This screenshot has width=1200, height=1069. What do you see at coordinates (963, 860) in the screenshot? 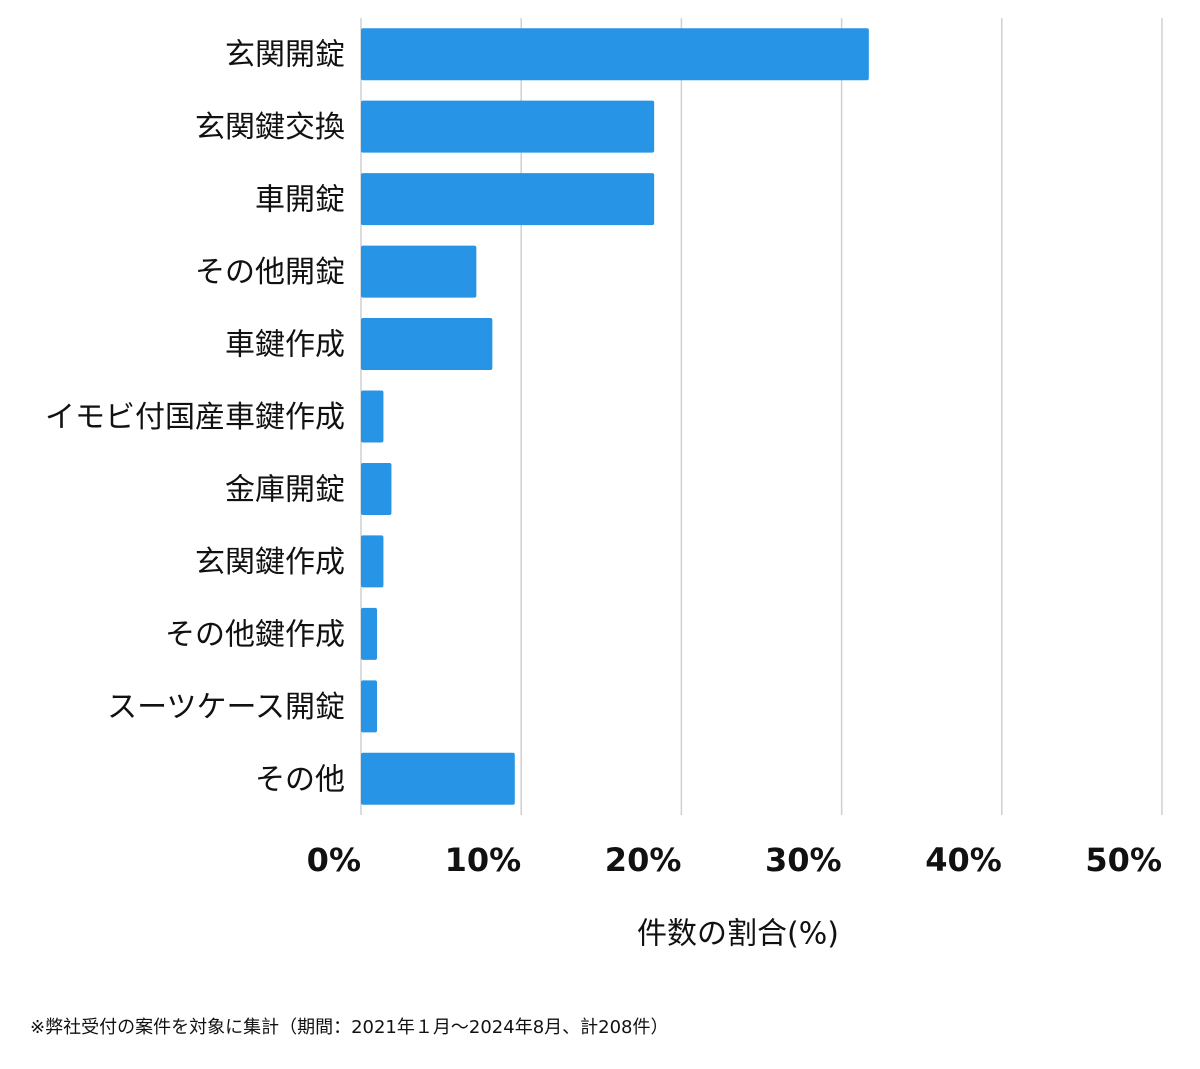
I see `x-tick-label: 40%` at bounding box center [963, 860].